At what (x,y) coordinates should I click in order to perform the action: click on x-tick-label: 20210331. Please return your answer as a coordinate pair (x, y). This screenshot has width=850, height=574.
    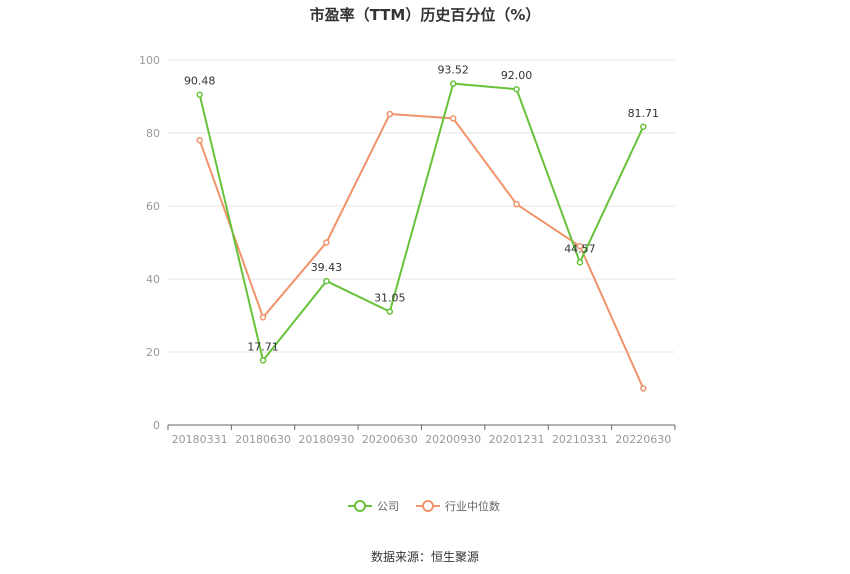
    Looking at the image, I should click on (580, 439).